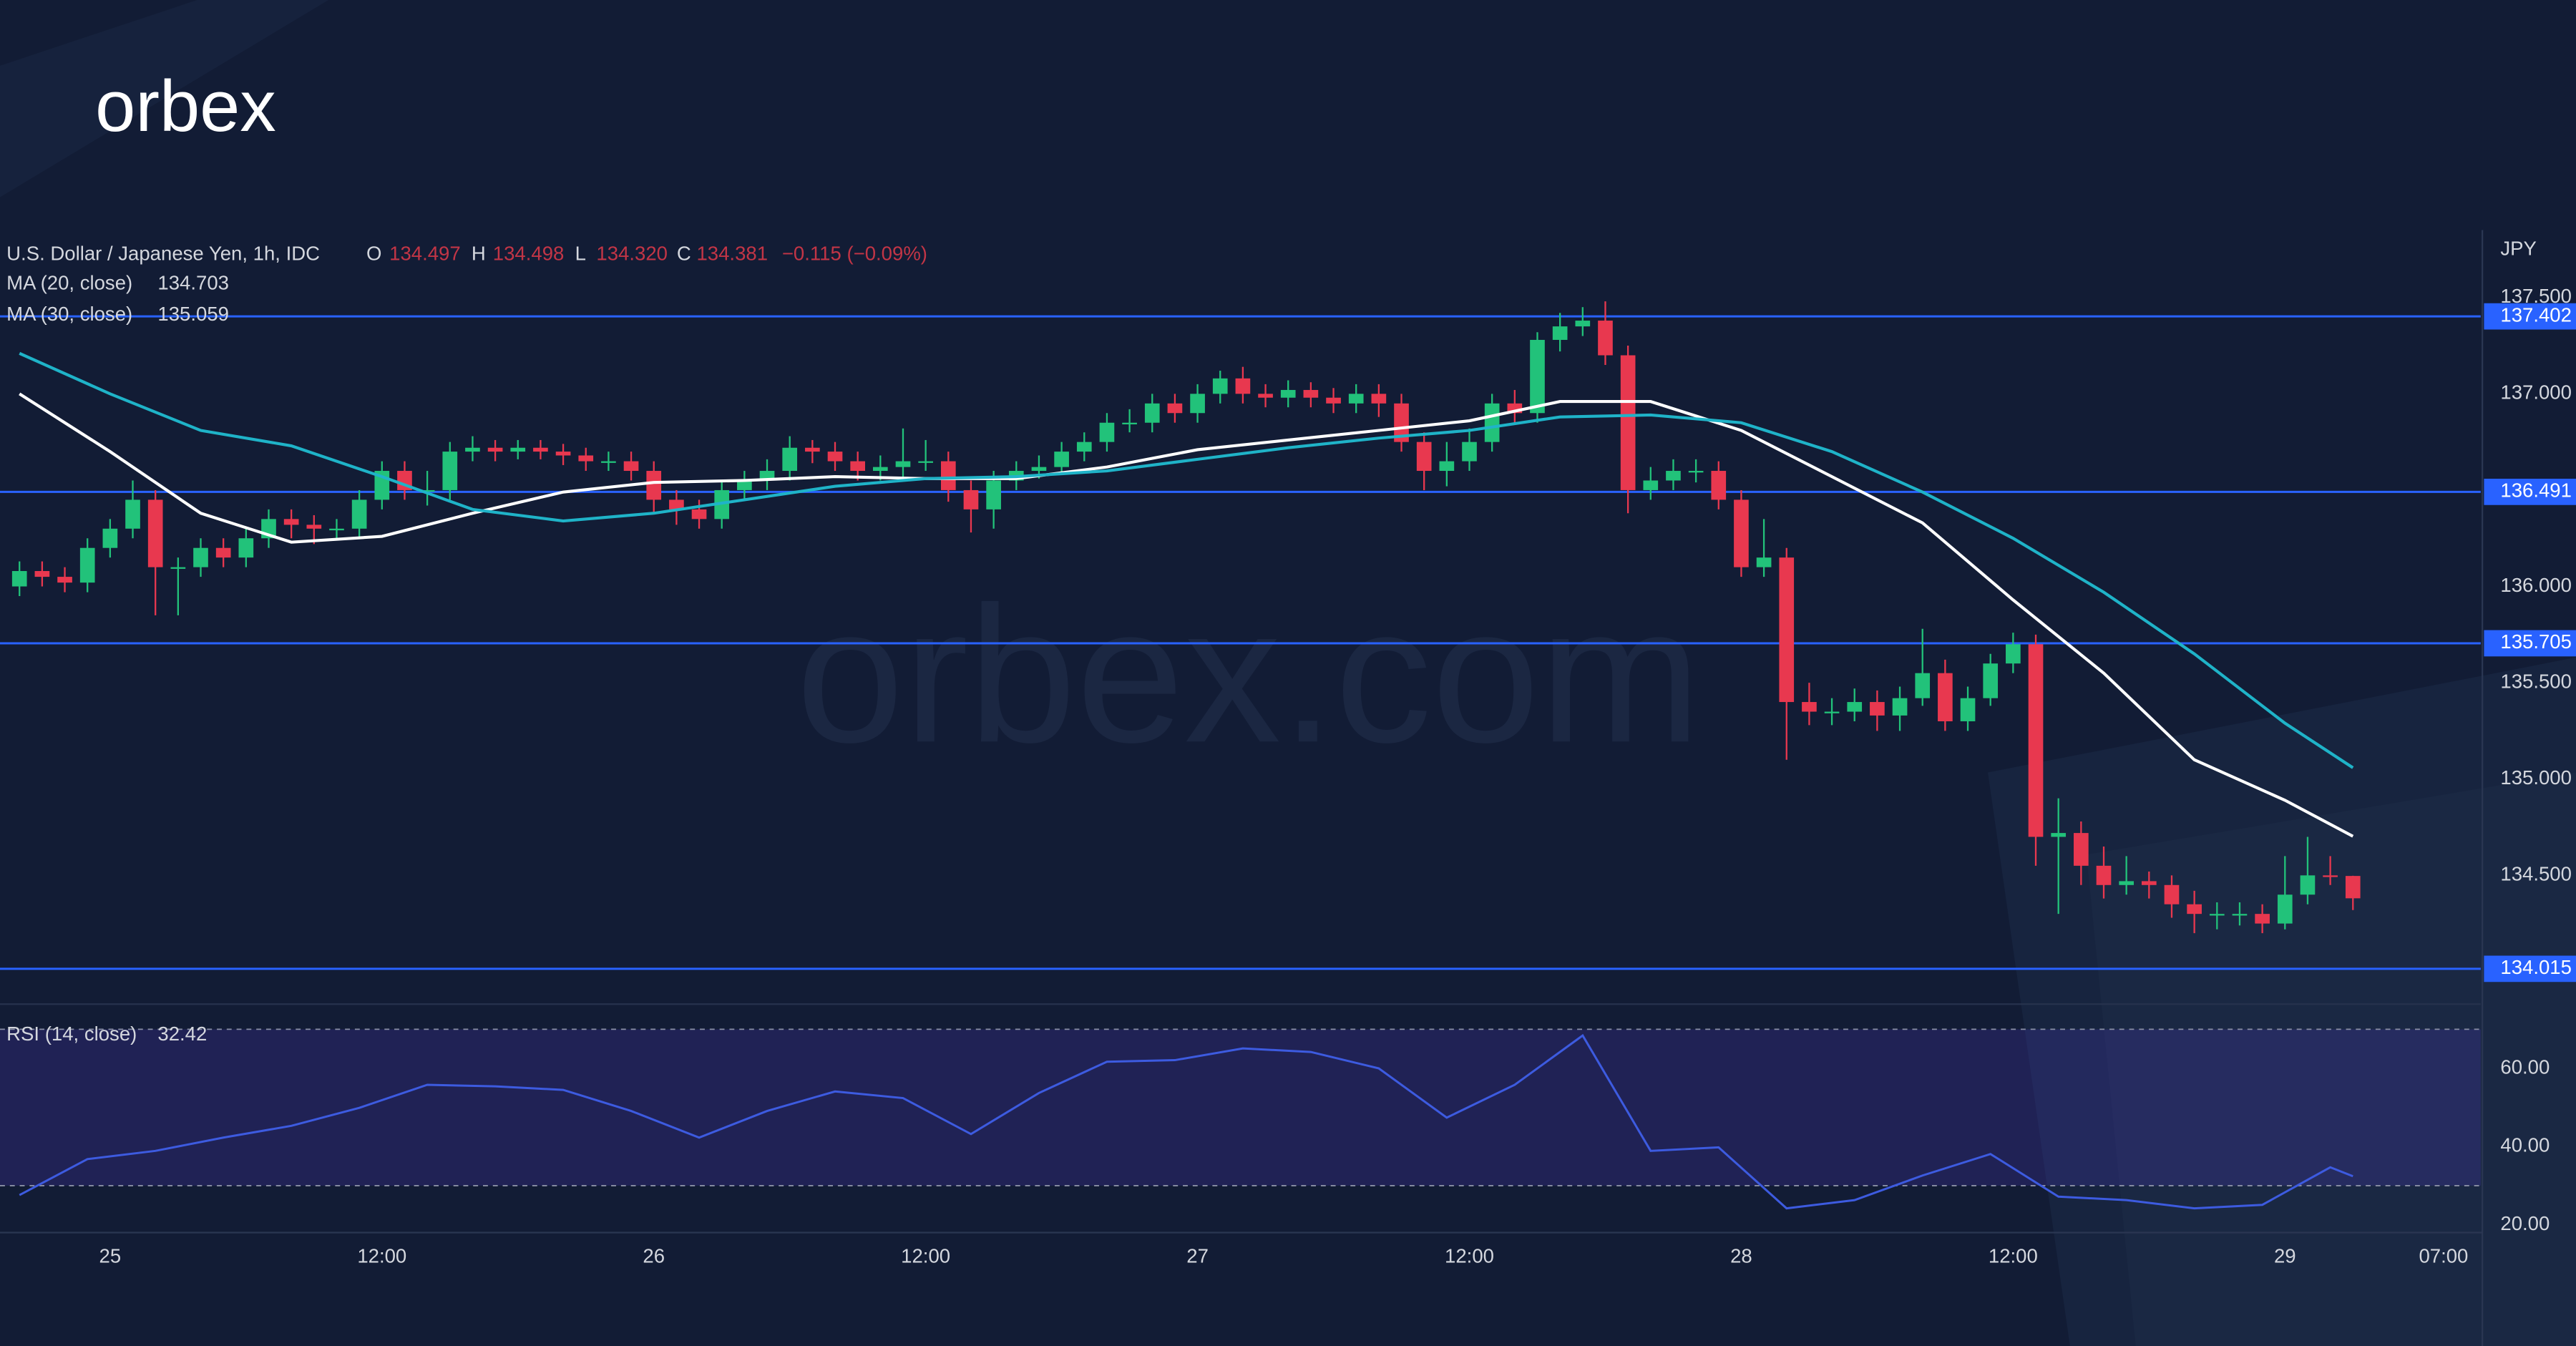 The height and width of the screenshot is (1346, 2576). What do you see at coordinates (654, 1255) in the screenshot?
I see `x-tick-label: 26` at bounding box center [654, 1255].